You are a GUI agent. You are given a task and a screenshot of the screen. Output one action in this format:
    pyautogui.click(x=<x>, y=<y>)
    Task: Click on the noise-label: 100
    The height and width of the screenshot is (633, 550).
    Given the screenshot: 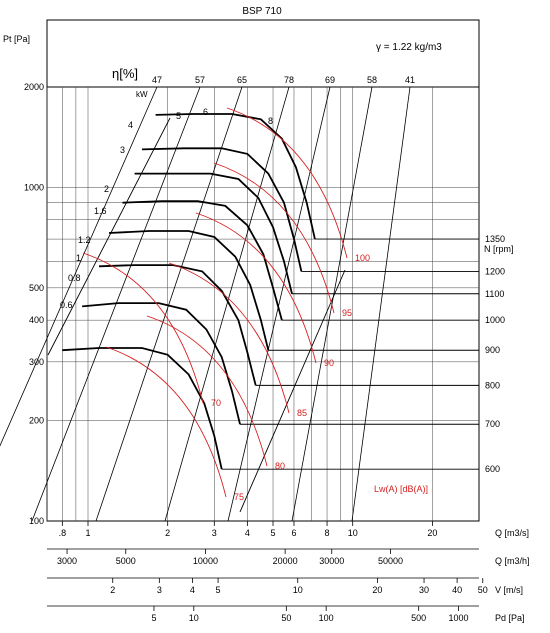 What is the action you would take?
    pyautogui.click(x=362, y=258)
    